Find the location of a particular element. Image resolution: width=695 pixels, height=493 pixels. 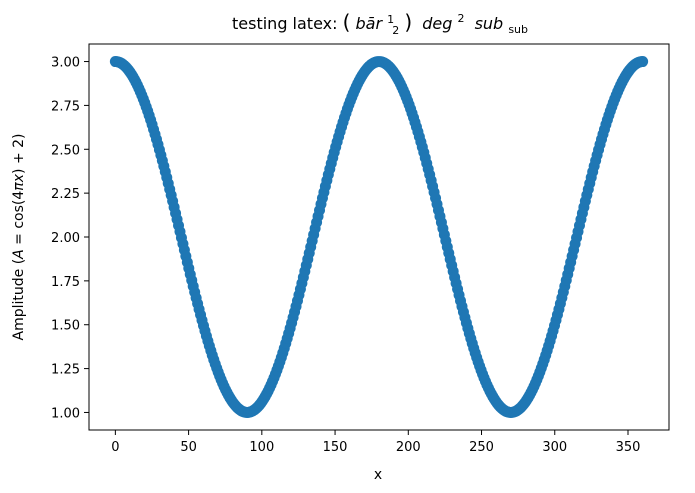

title-sub: sub is located at coordinates (489, 23).